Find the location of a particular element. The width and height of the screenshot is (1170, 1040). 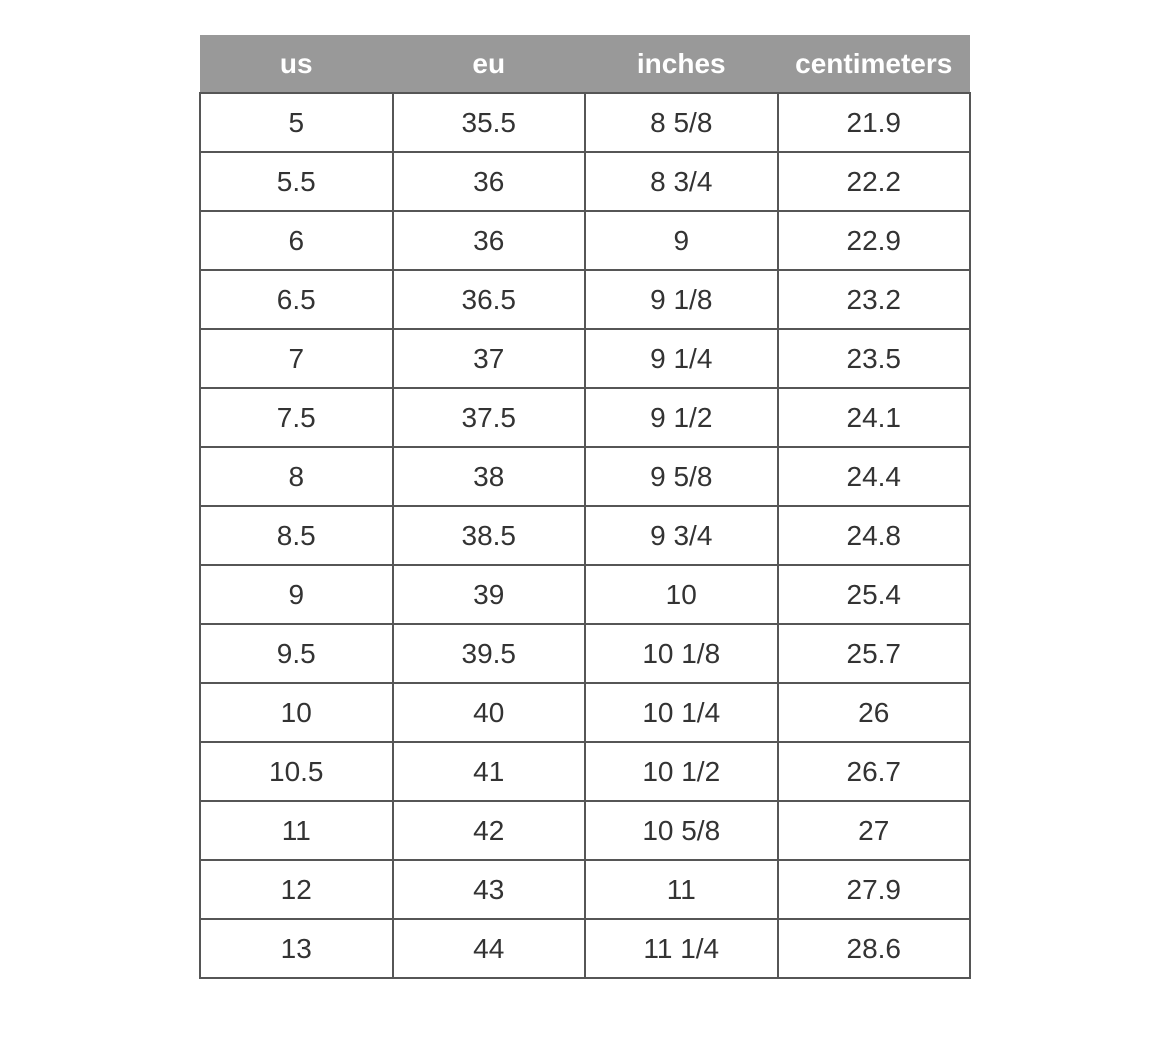

table-row: 5 35.5 8 5/8 21.9 is located at coordinates (585, 122).